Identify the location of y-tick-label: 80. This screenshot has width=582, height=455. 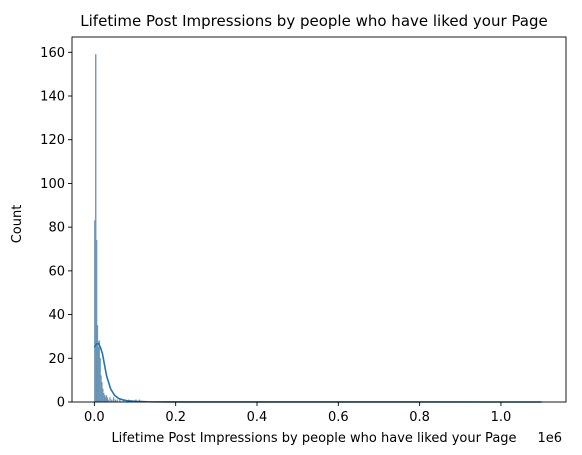
(56, 228).